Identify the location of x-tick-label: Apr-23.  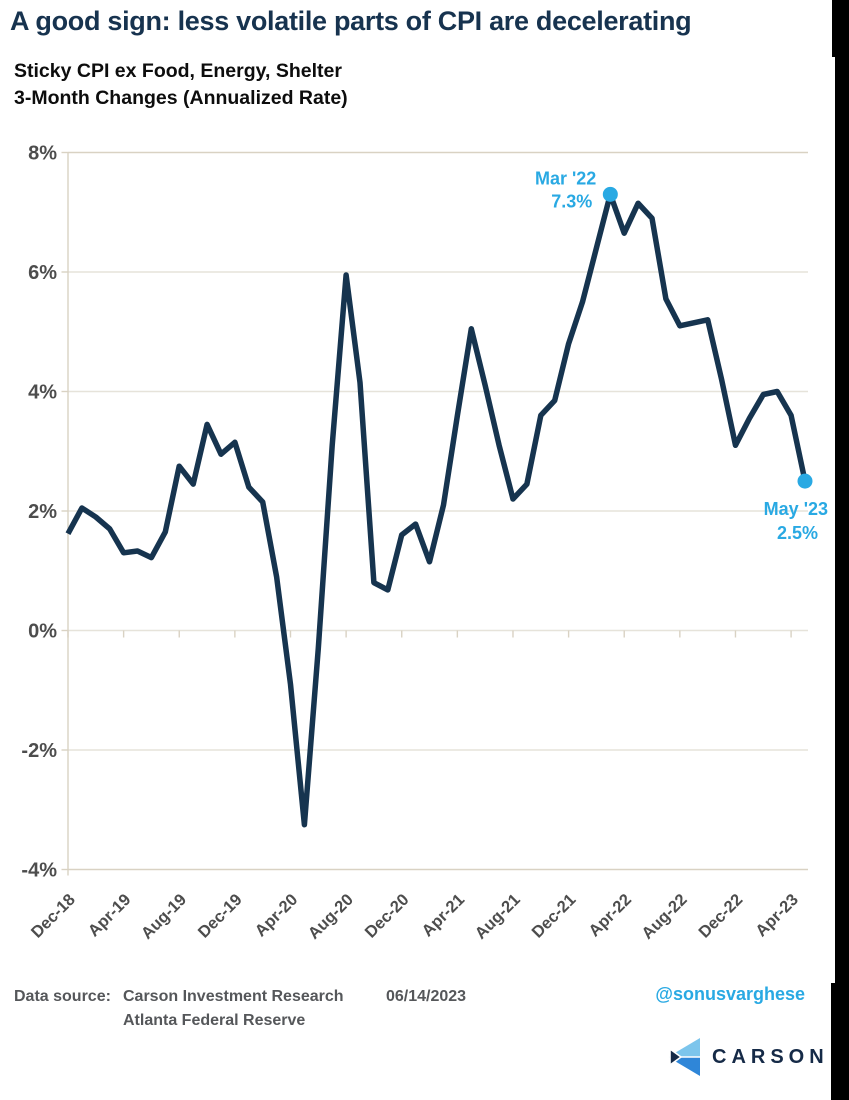
(777, 916).